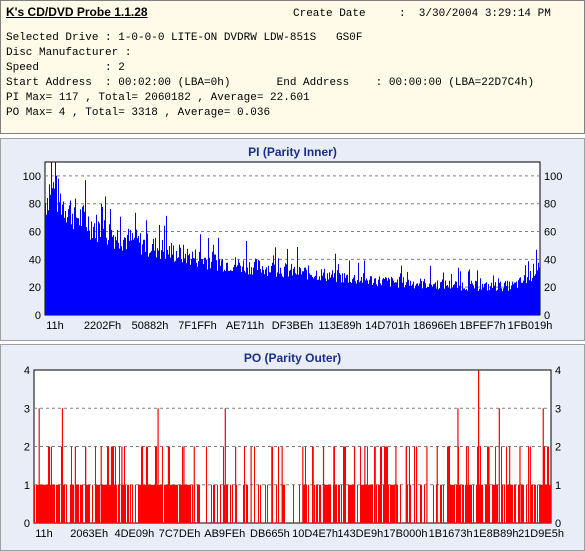 The image size is (585, 551). Describe the element at coordinates (550, 260) in the screenshot. I see `pi-y-tick-right: 40` at that location.